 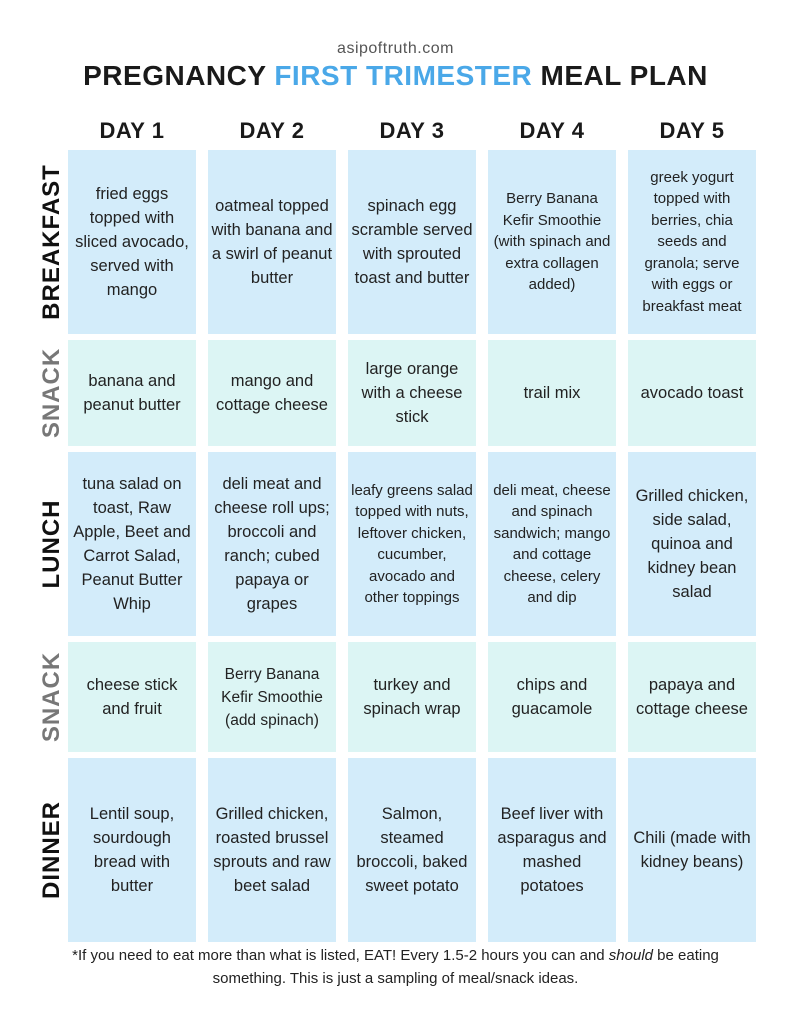 What do you see at coordinates (692, 393) in the screenshot?
I see `snack-cell: avocado toast` at bounding box center [692, 393].